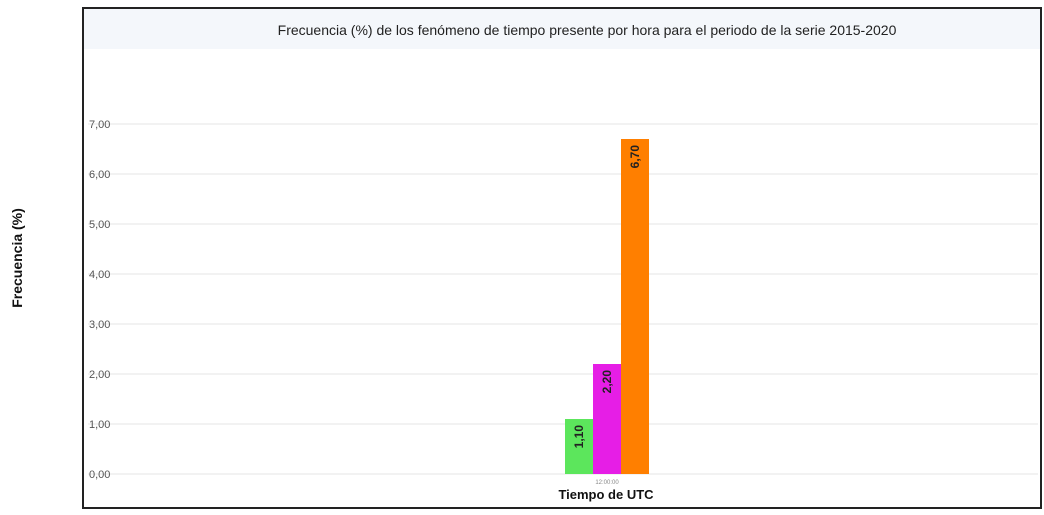  I want to click on y-tick-label: 7,00, so click(99, 125).